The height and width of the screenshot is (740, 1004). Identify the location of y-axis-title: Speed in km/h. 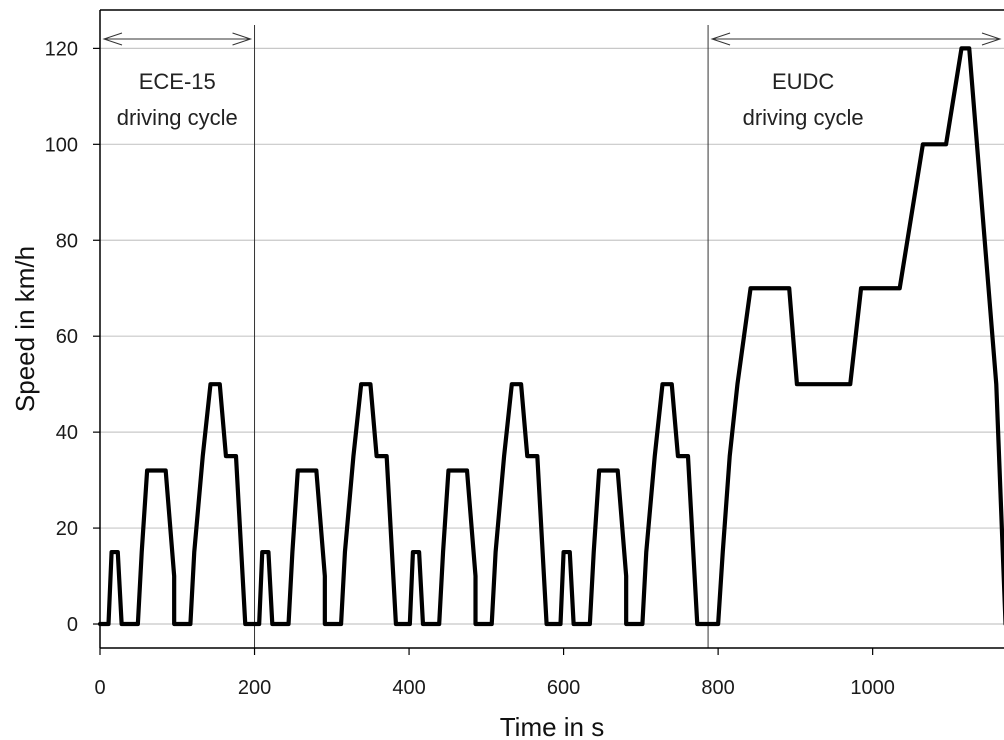
(25, 329).